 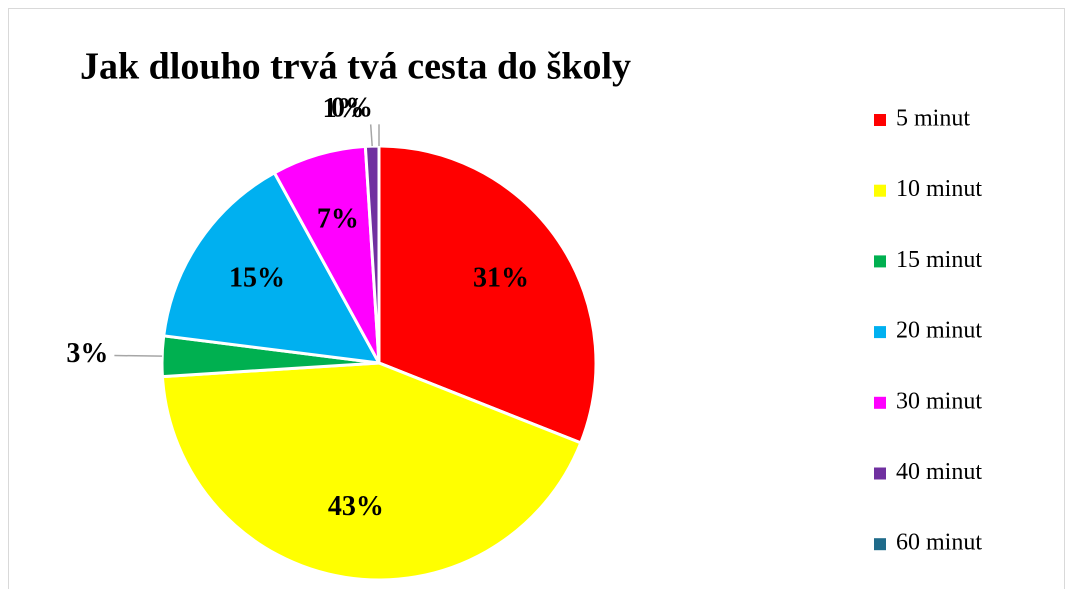 What do you see at coordinates (355, 67) in the screenshot?
I see `chart-title: Jak dlouho trvá tvá cesta do školy` at bounding box center [355, 67].